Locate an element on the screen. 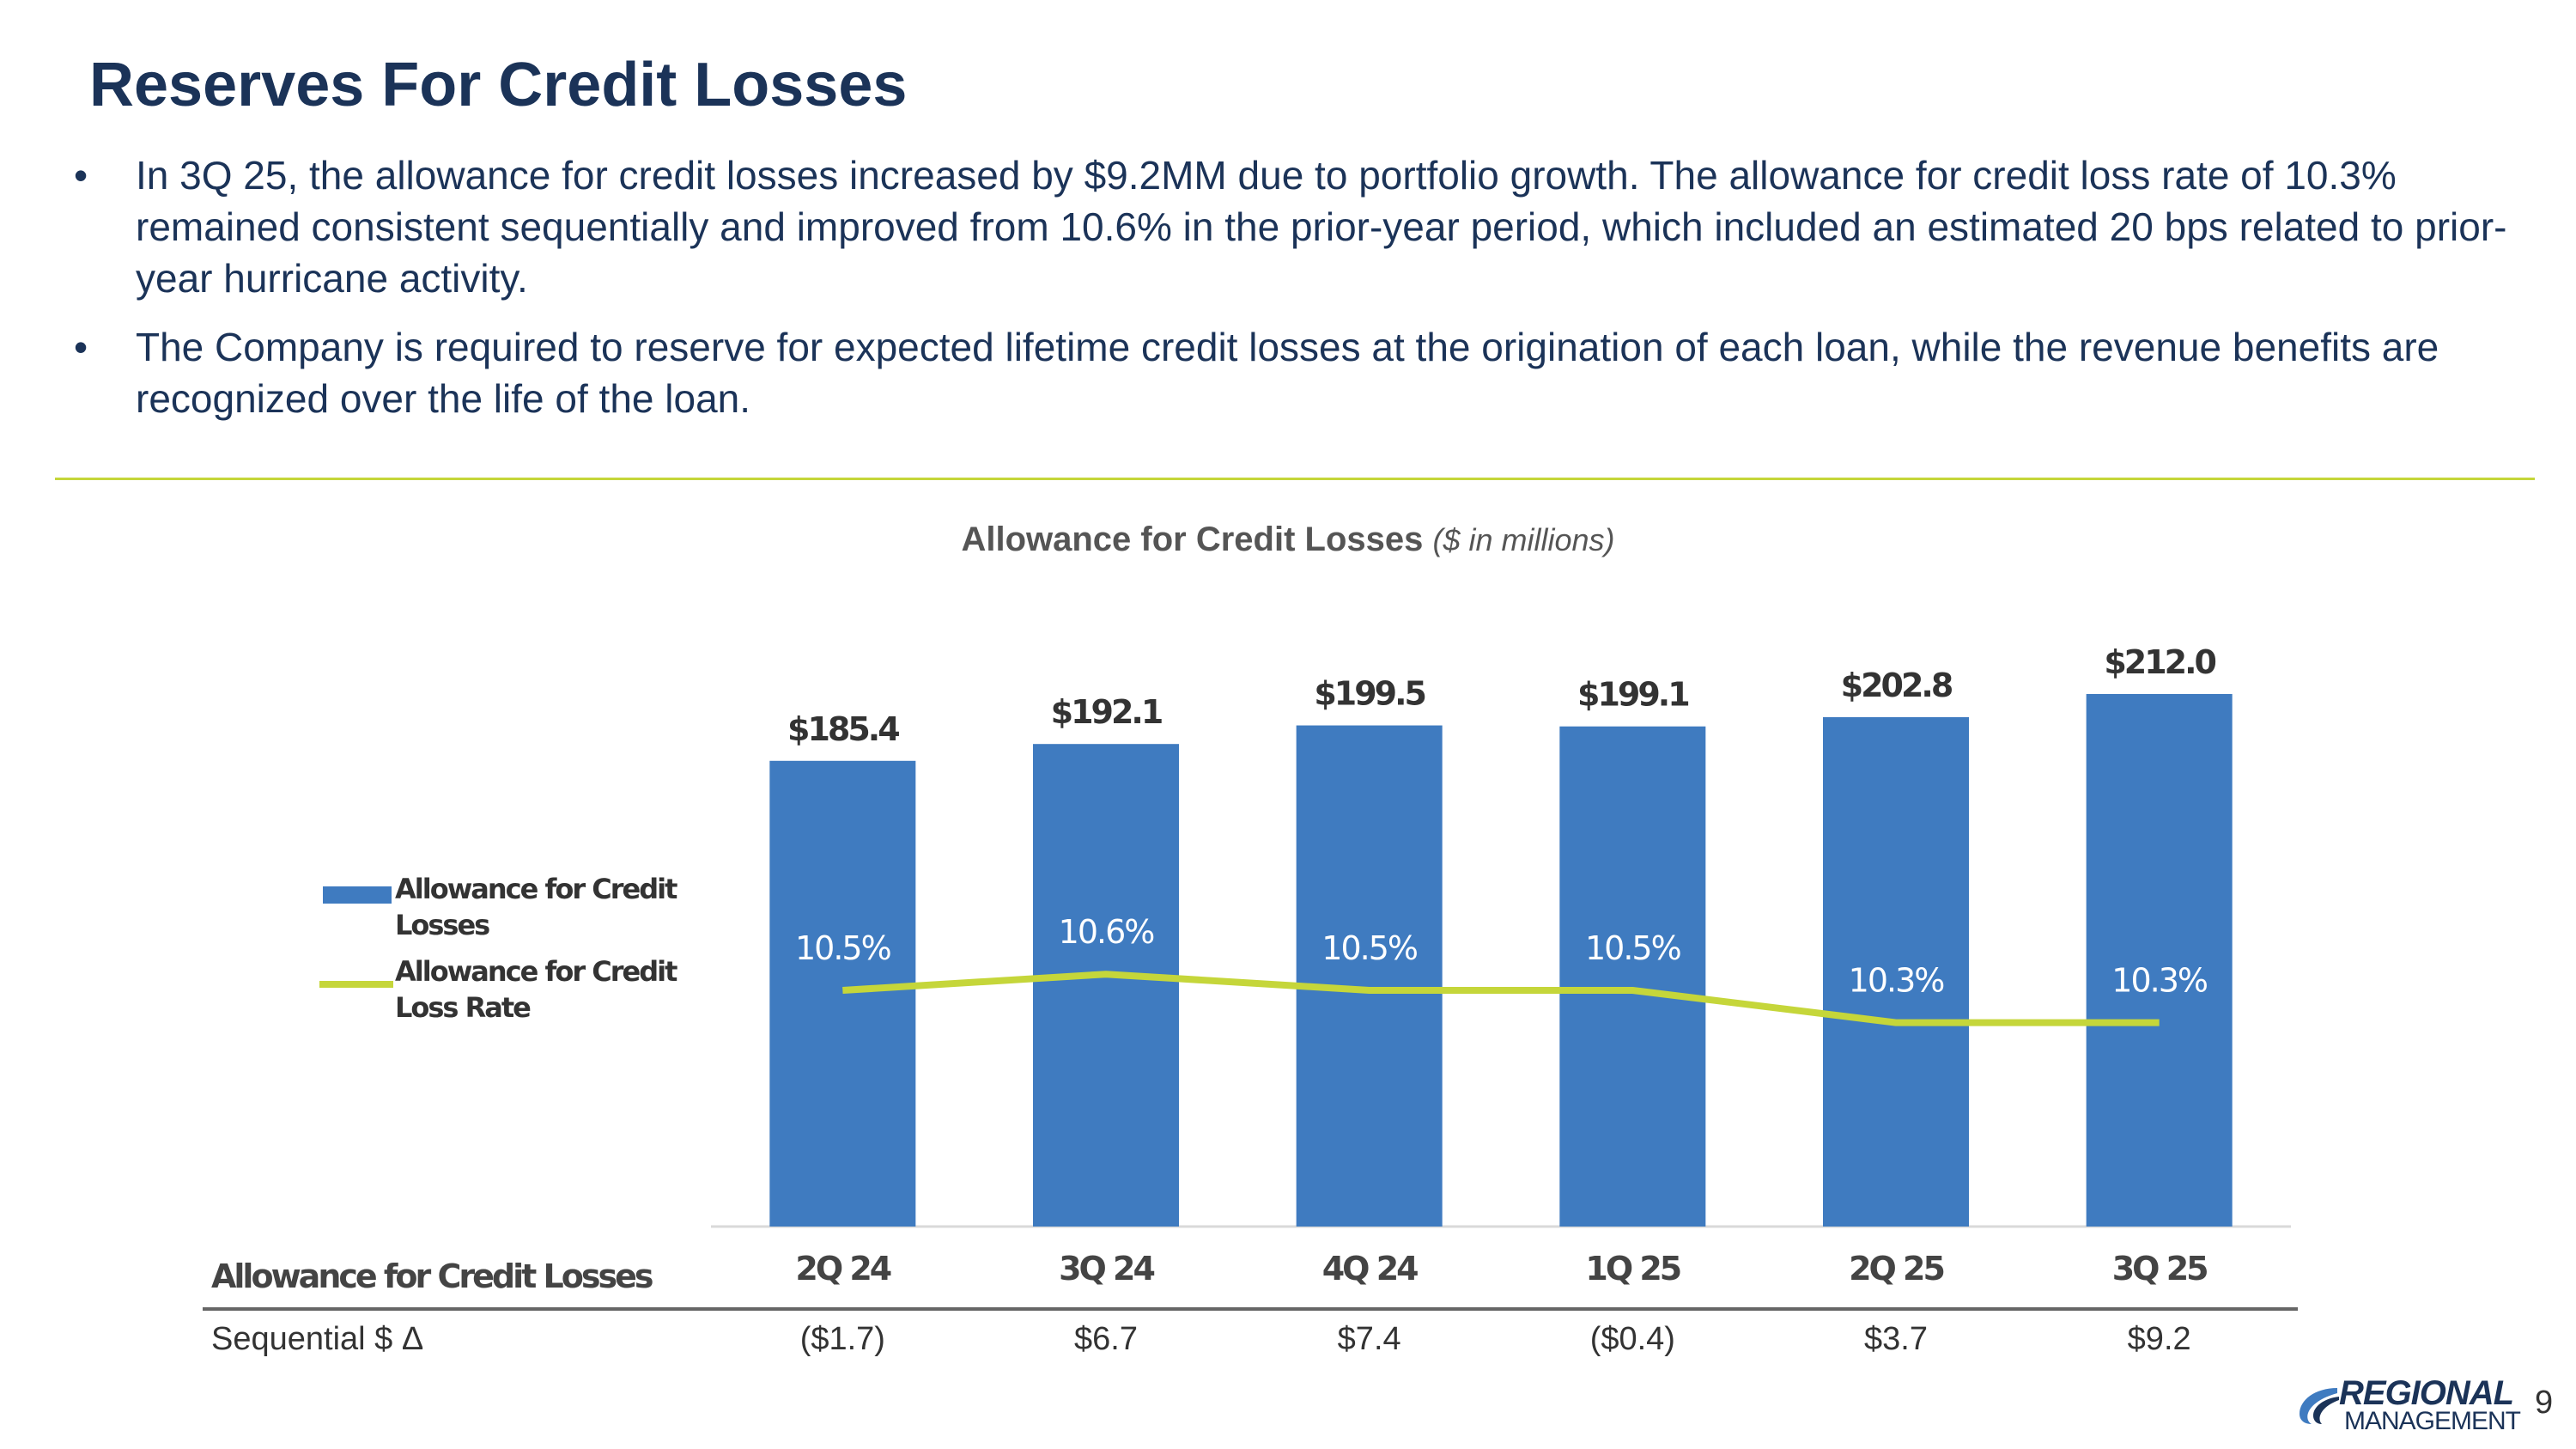 Image resolution: width=2576 pixels, height=1449 pixels. table-cell: $3.7 is located at coordinates (1896, 1339).